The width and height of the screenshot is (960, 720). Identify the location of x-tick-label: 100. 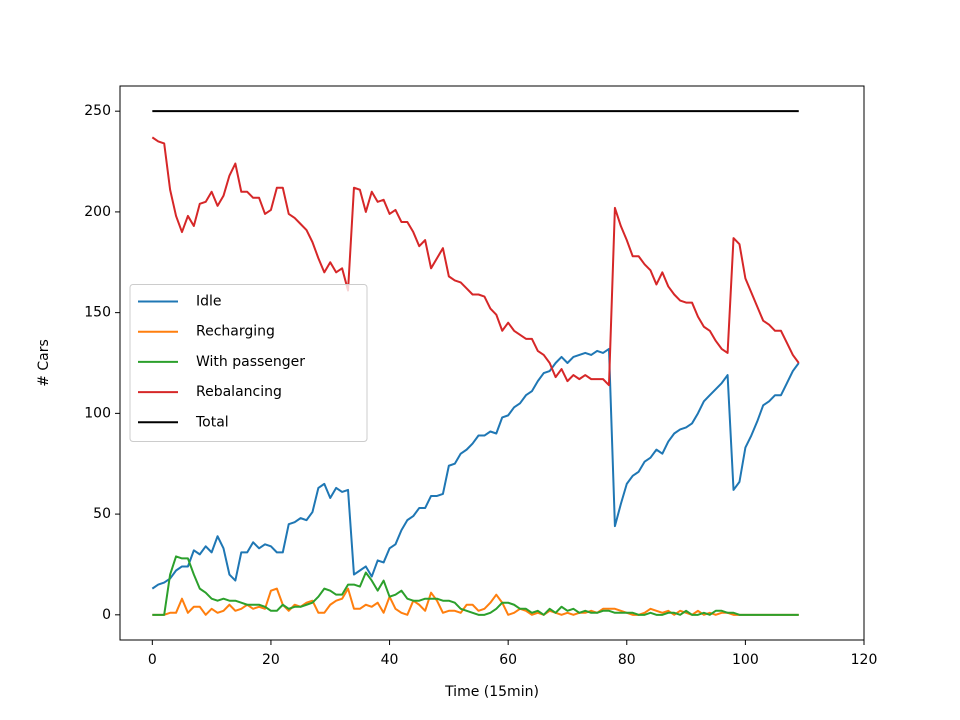
(745, 660).